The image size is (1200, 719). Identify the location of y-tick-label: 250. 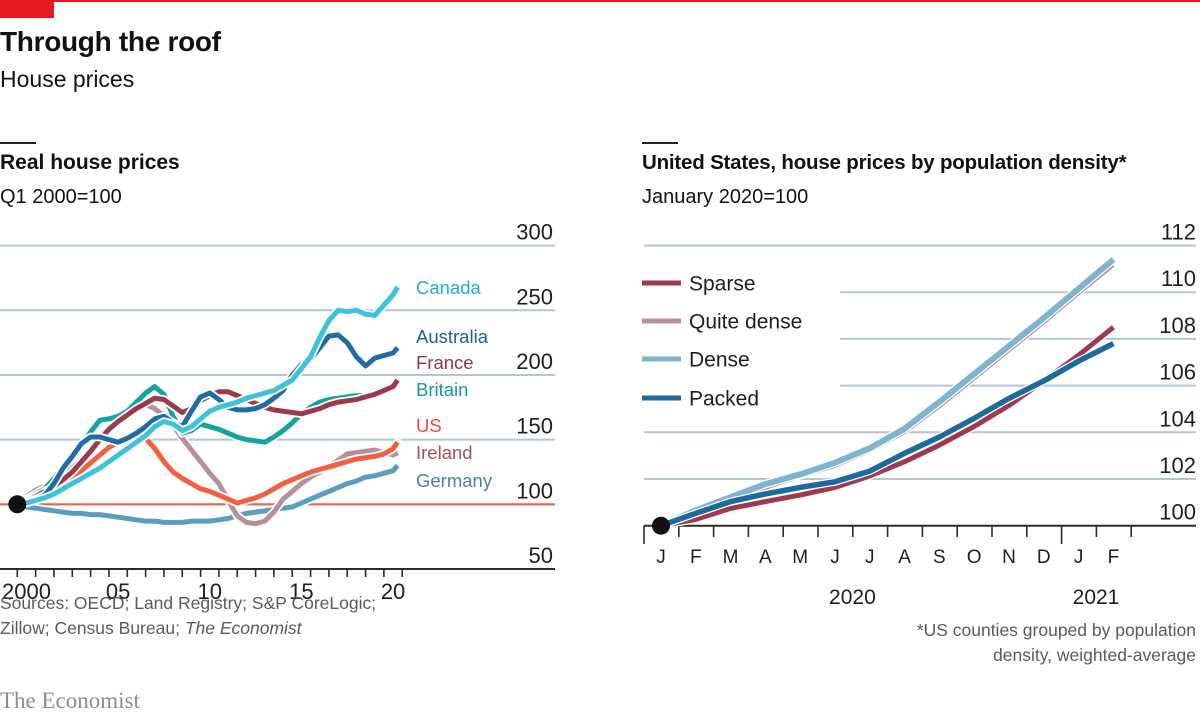
(534, 296).